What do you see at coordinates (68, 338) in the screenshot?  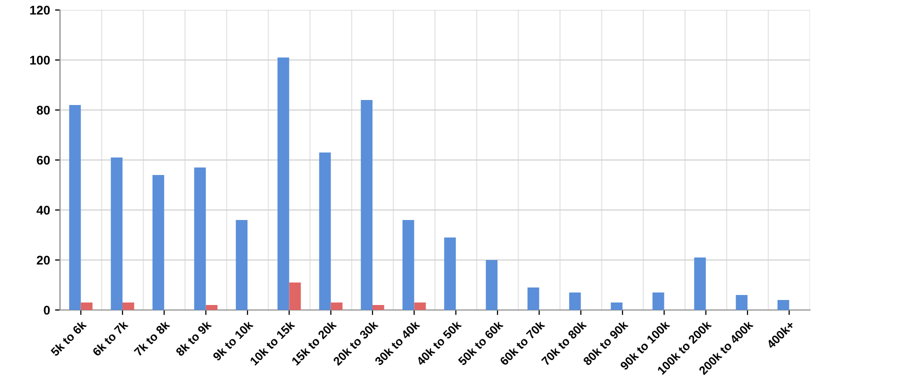 I see `x-tick-label: 5k to 6k` at bounding box center [68, 338].